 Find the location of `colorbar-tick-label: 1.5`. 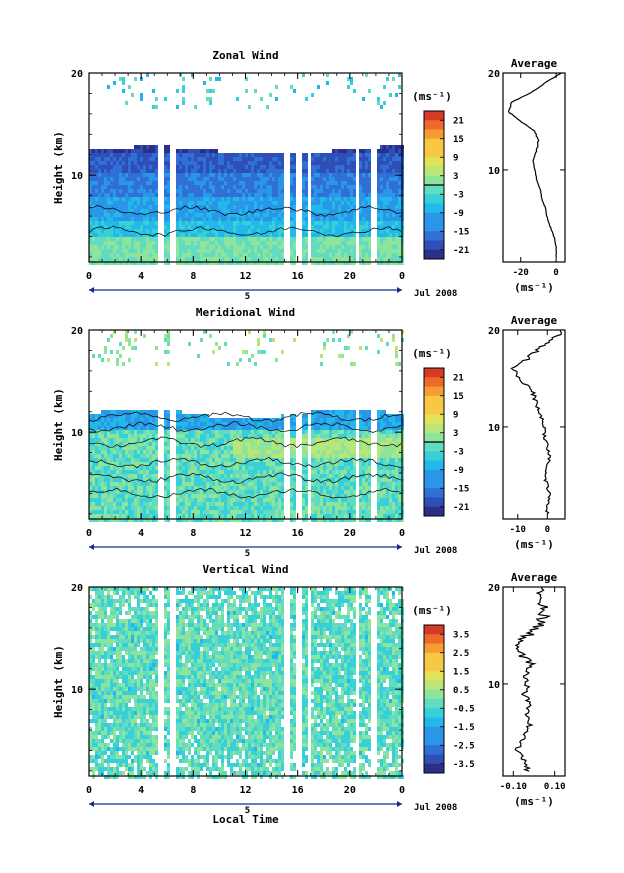

colorbar-tick-label: 1.5 is located at coordinates (461, 672).